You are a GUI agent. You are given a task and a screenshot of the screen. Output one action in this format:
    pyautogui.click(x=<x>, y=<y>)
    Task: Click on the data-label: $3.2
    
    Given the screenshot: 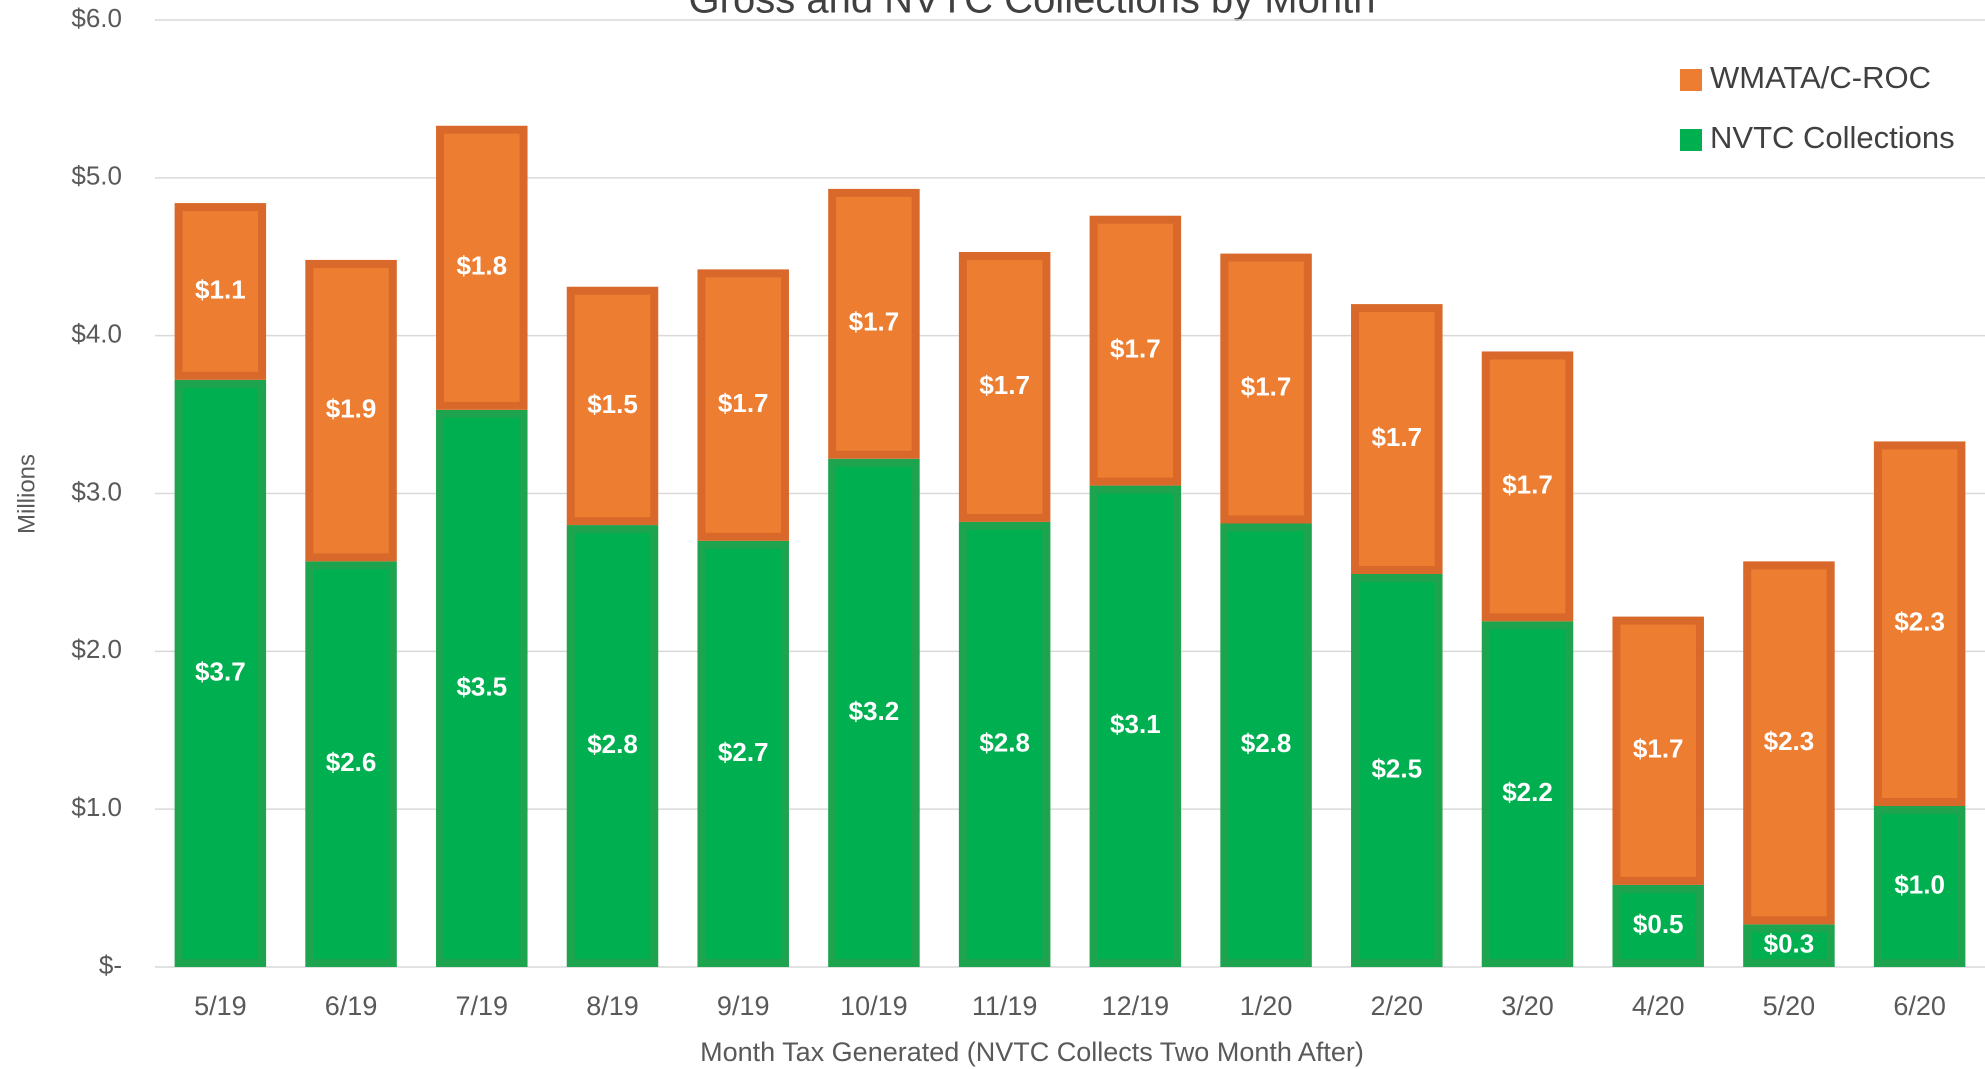 What is the action you would take?
    pyautogui.click(x=874, y=711)
    